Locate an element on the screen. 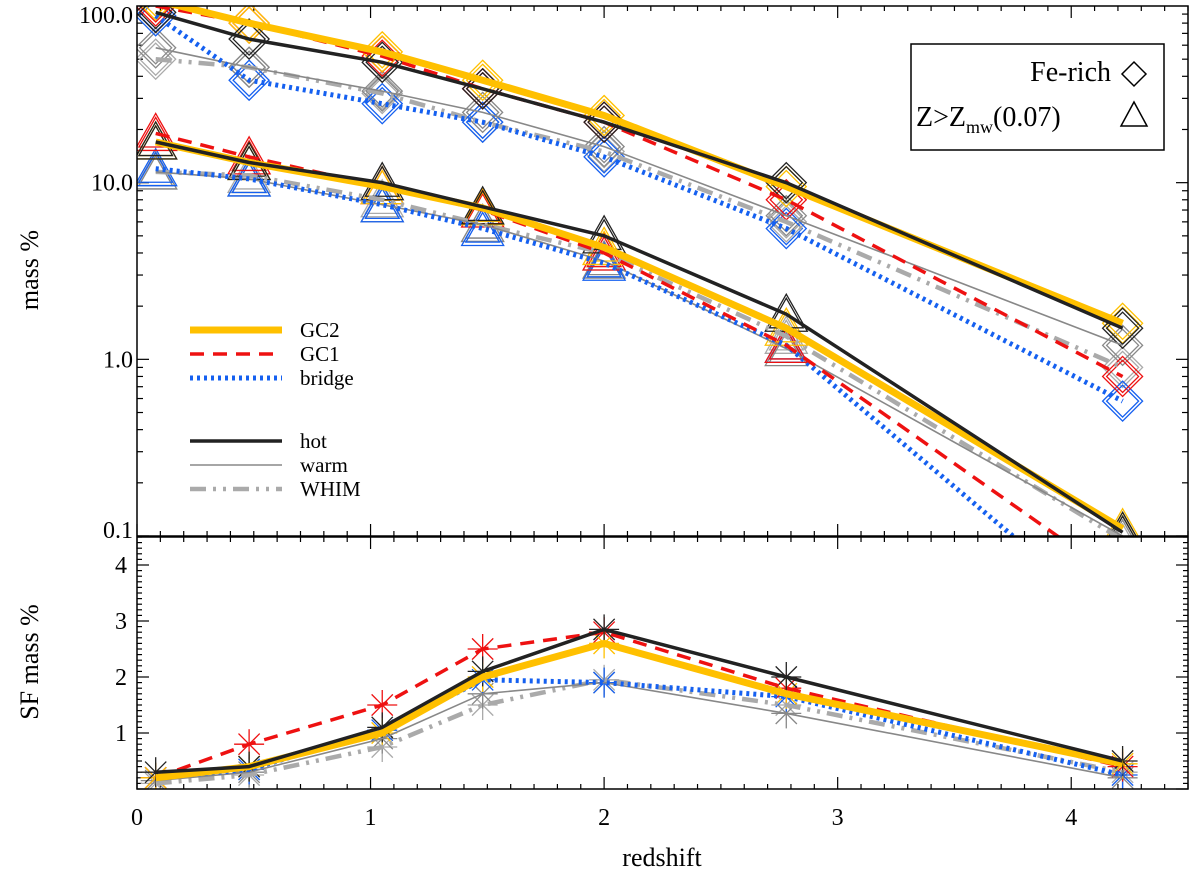 The height and width of the screenshot is (872, 1200). series-line-warm is located at coordinates (639, 731).